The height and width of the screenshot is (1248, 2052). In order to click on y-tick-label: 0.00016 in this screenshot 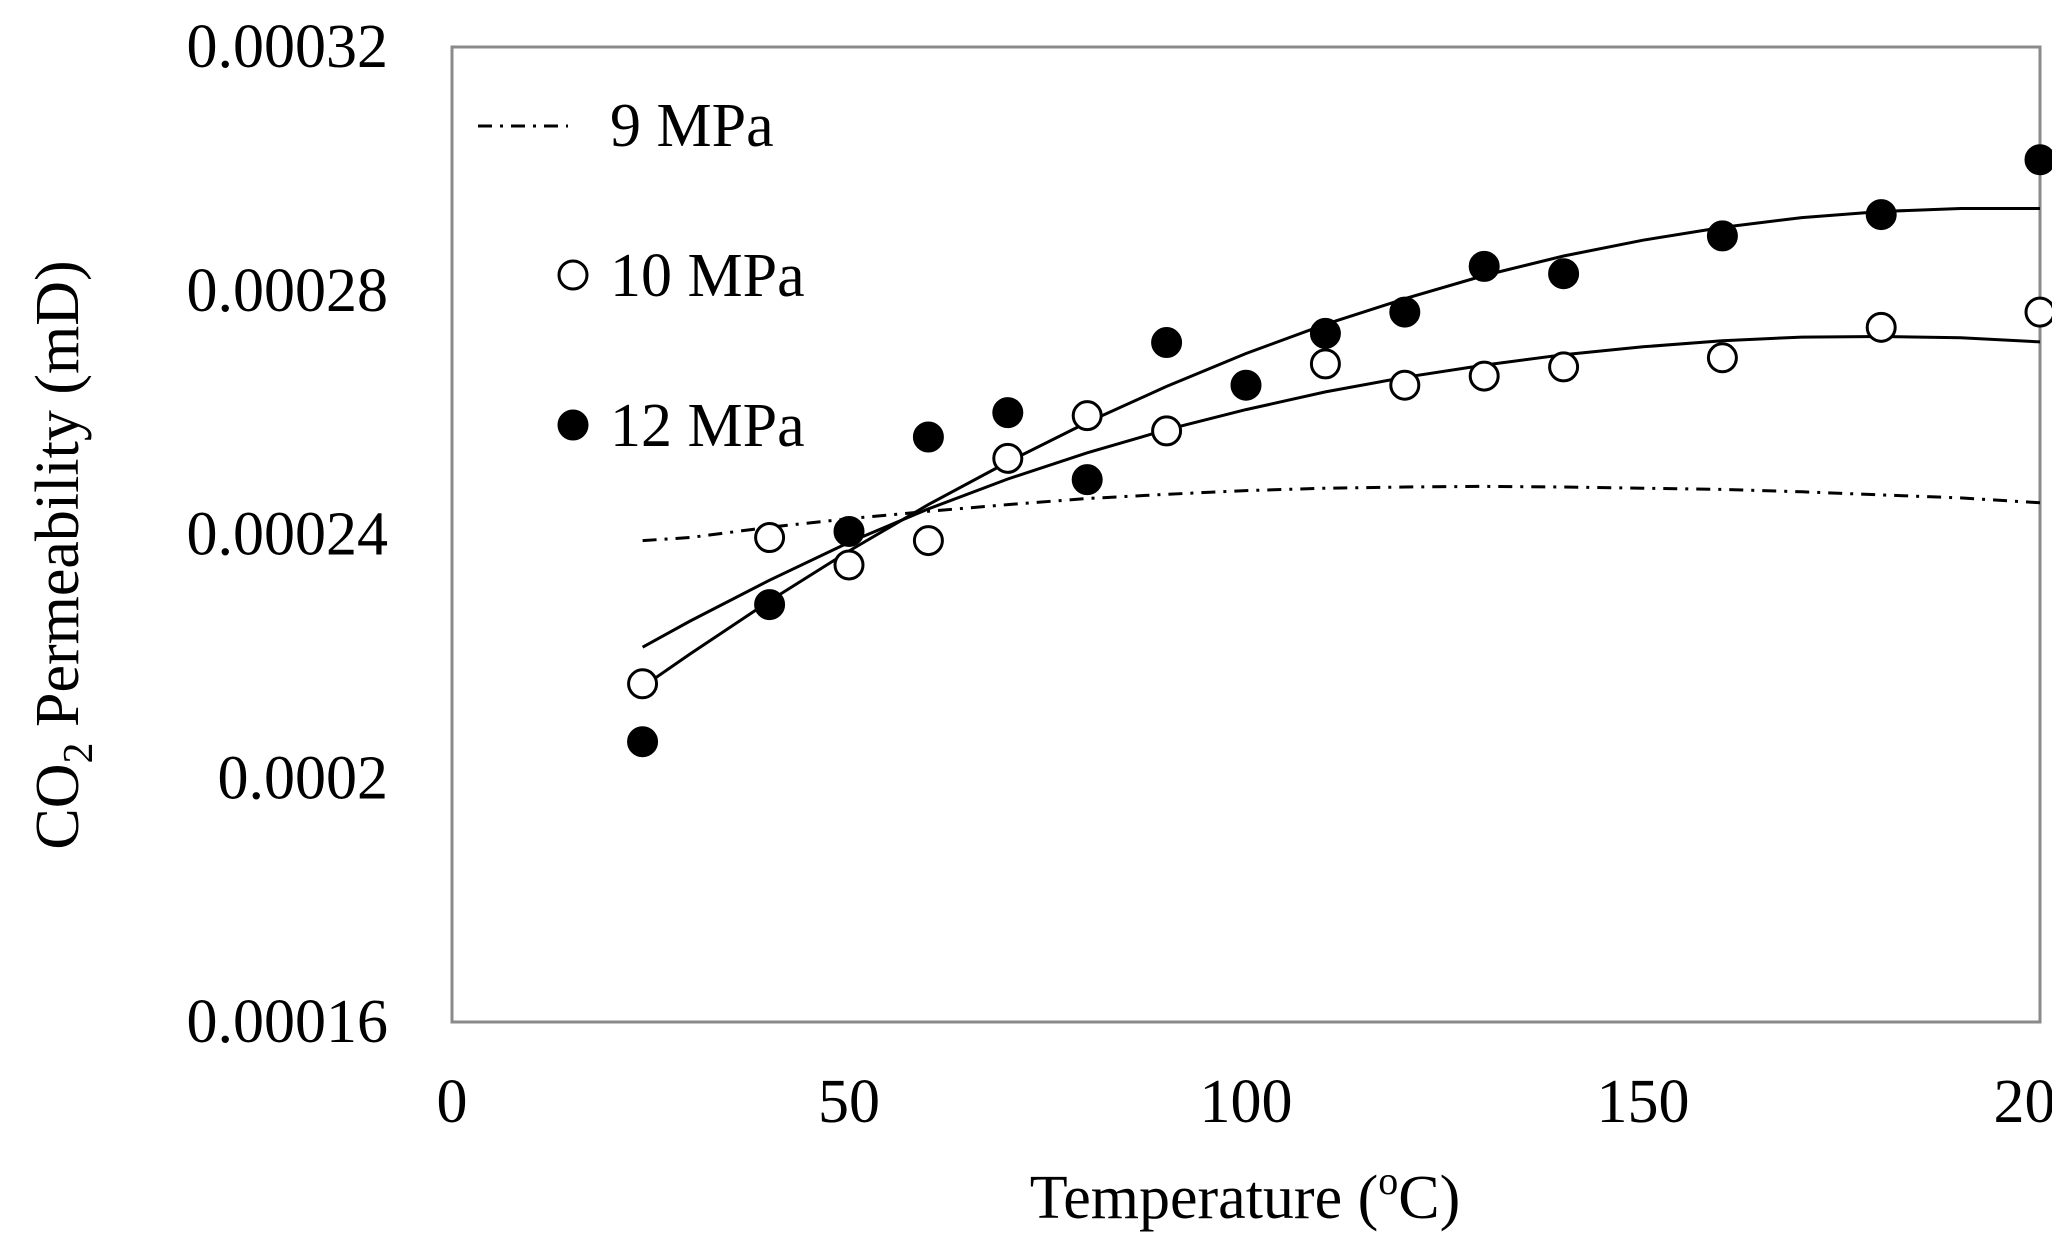, I will do `click(288, 1022)`.